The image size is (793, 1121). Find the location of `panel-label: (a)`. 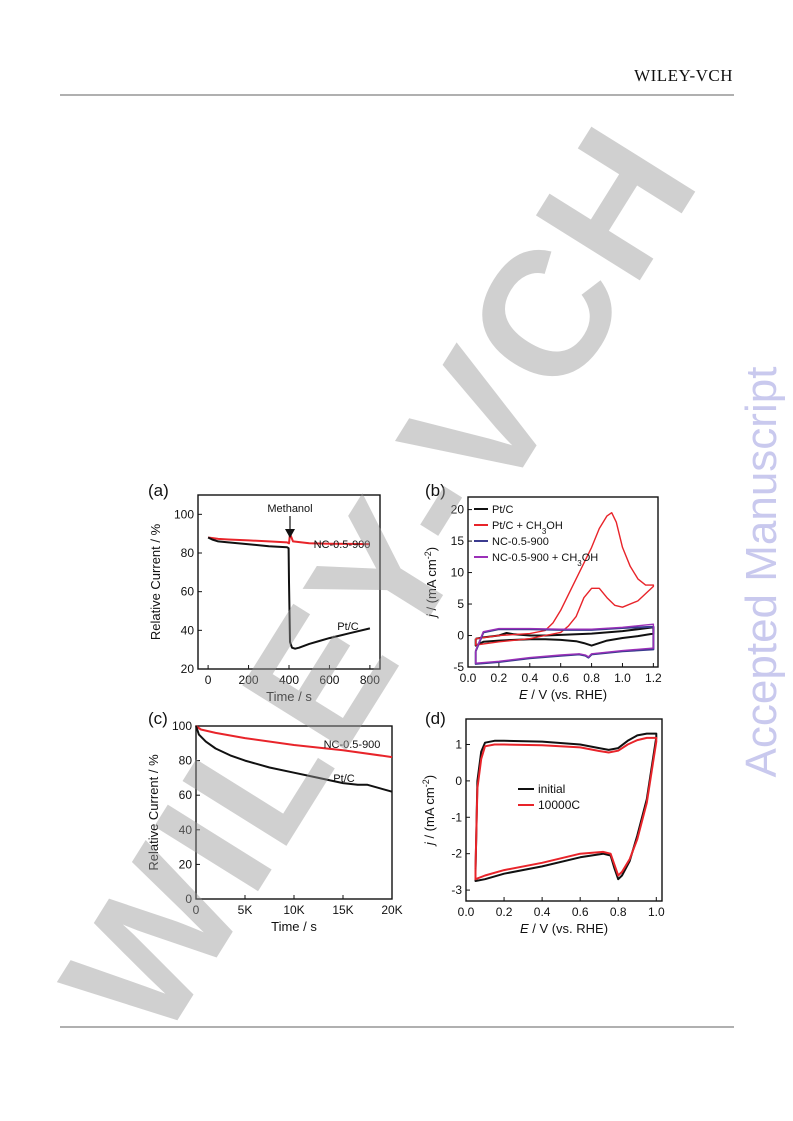

panel-label: (a) is located at coordinates (158, 490).